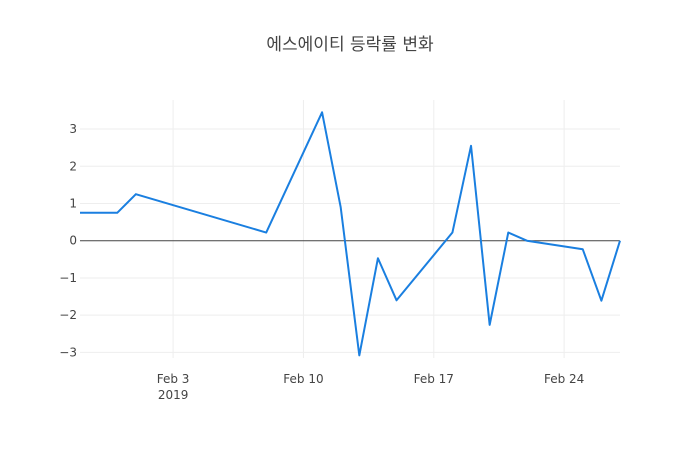 Image resolution: width=700 pixels, height=450 pixels. What do you see at coordinates (434, 379) in the screenshot?
I see `x-tick-label: Feb 17` at bounding box center [434, 379].